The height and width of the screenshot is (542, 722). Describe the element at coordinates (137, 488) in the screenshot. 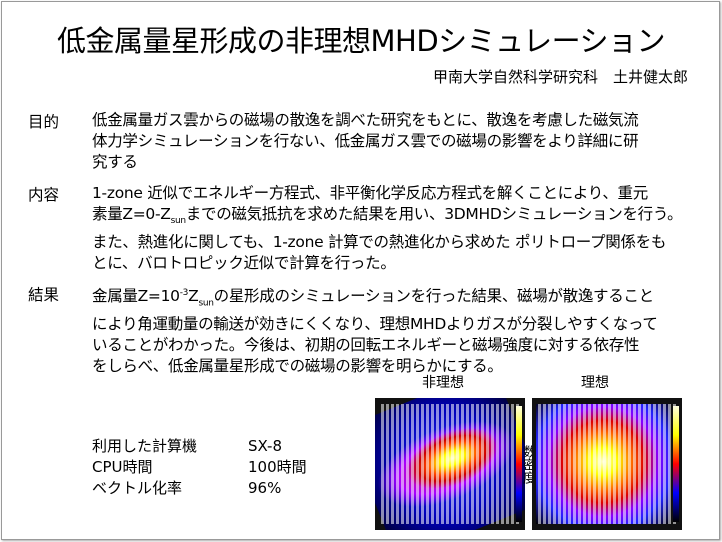

I see `spec-key: ベクトル化率` at that location.